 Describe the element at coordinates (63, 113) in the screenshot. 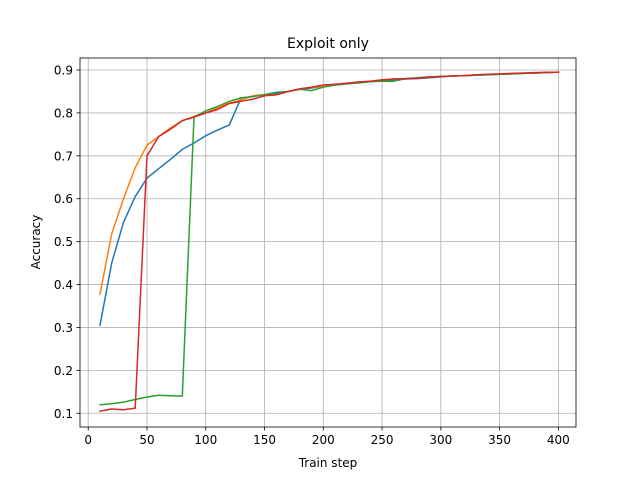

I see `y-tick-label: 0.8` at that location.